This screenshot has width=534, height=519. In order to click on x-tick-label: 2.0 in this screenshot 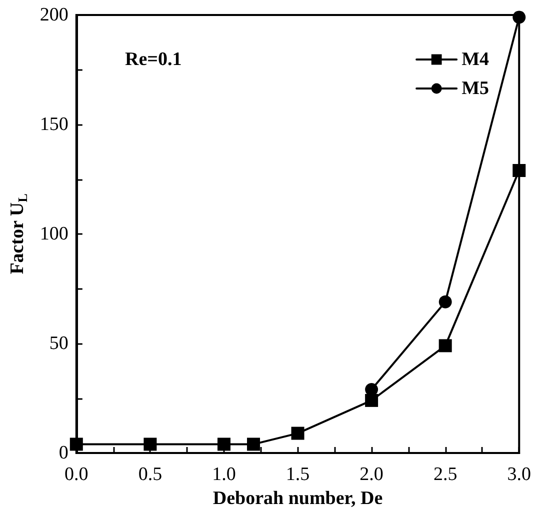, I will do `click(372, 474)`.